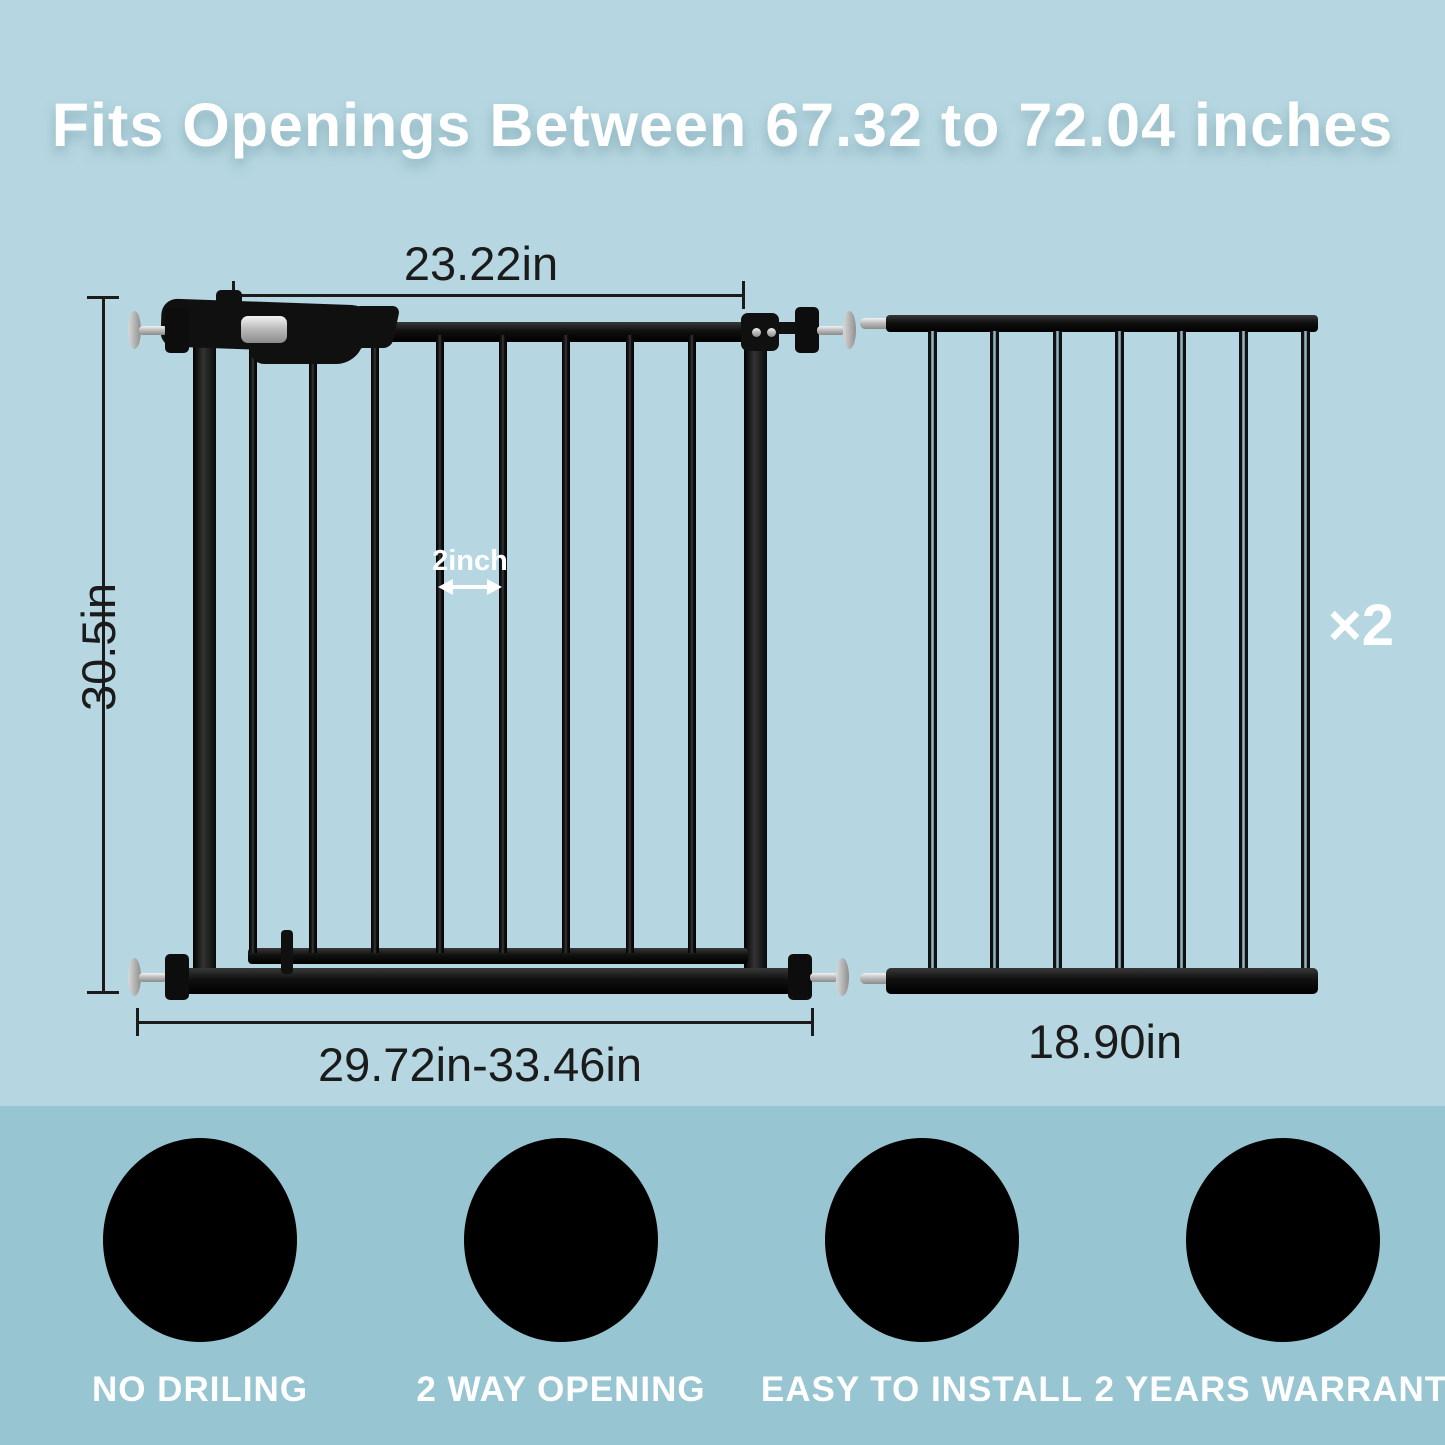 This screenshot has height=1445, width=1445. Describe the element at coordinates (488, 295) in the screenshot. I see `top-dimension-line` at that location.